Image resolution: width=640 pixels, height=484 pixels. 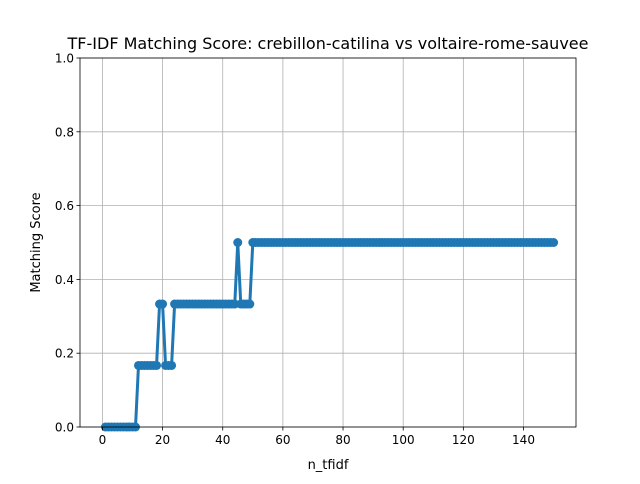 What do you see at coordinates (64, 354) in the screenshot?
I see `y-tick-label: 0.2` at bounding box center [64, 354].